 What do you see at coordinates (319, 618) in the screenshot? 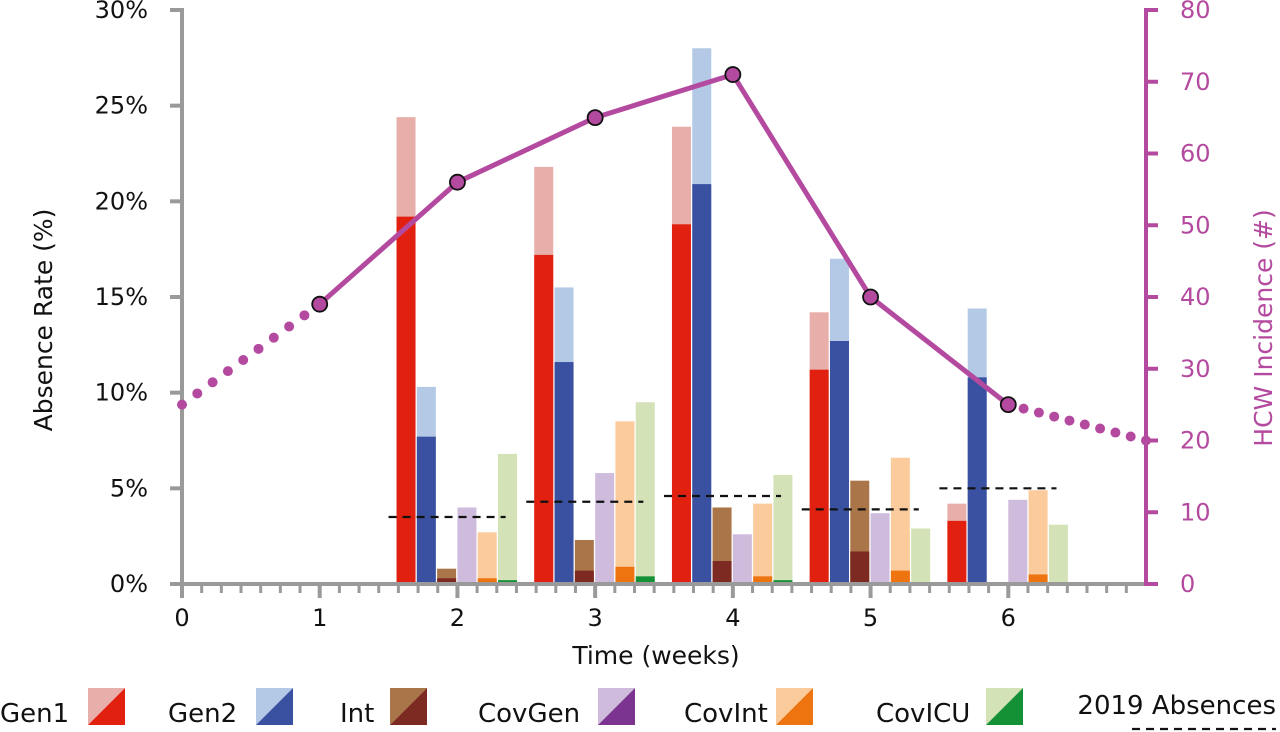
I see `x-tick-label: 1` at bounding box center [319, 618].